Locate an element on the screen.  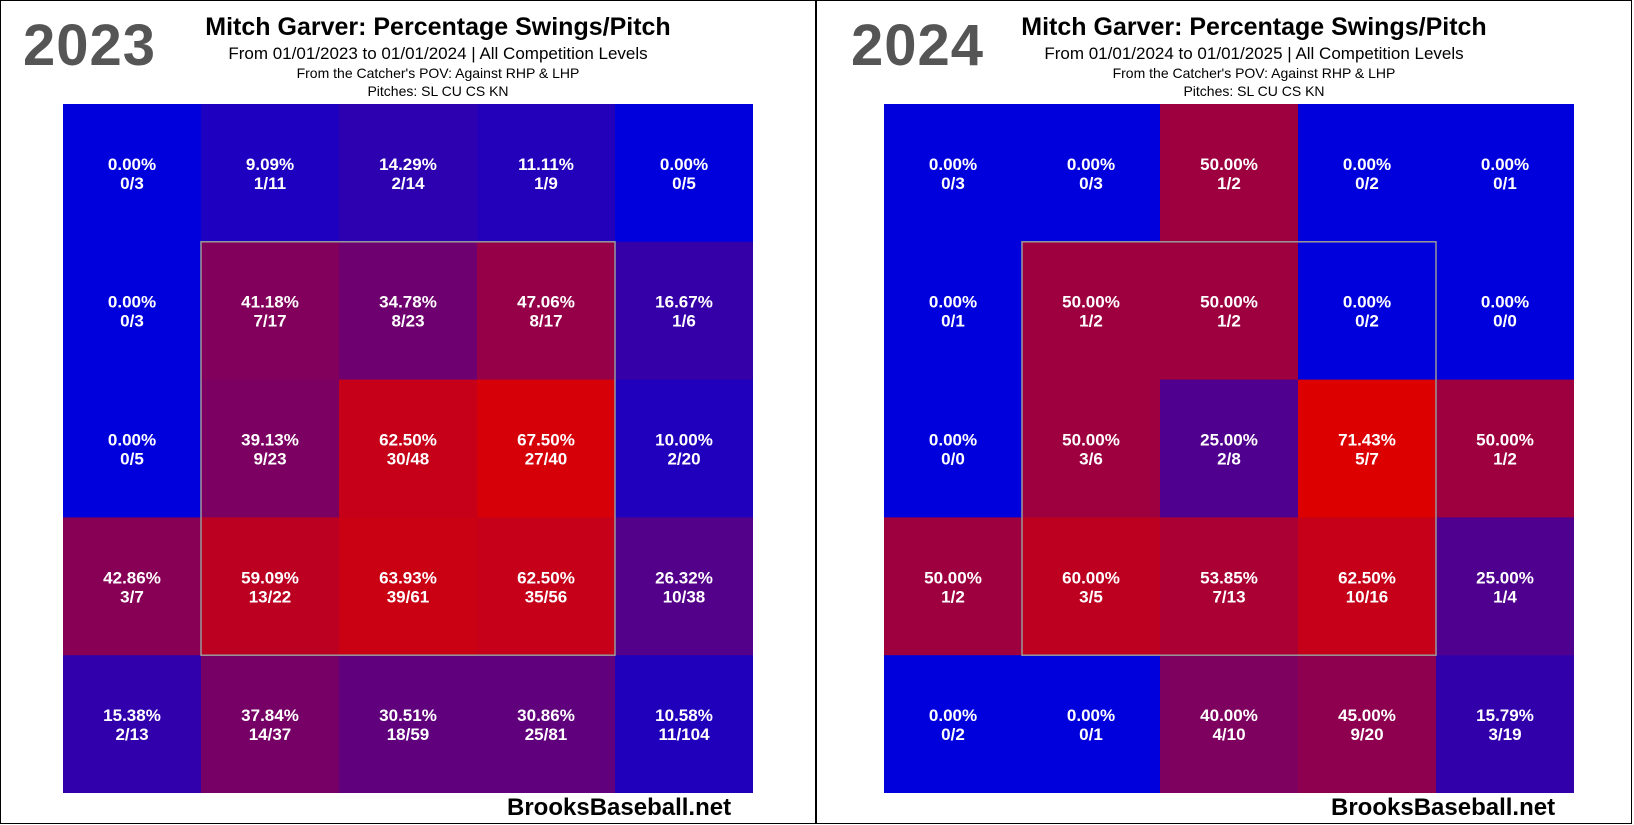
cell-count-label: 18/59 is located at coordinates (408, 734).